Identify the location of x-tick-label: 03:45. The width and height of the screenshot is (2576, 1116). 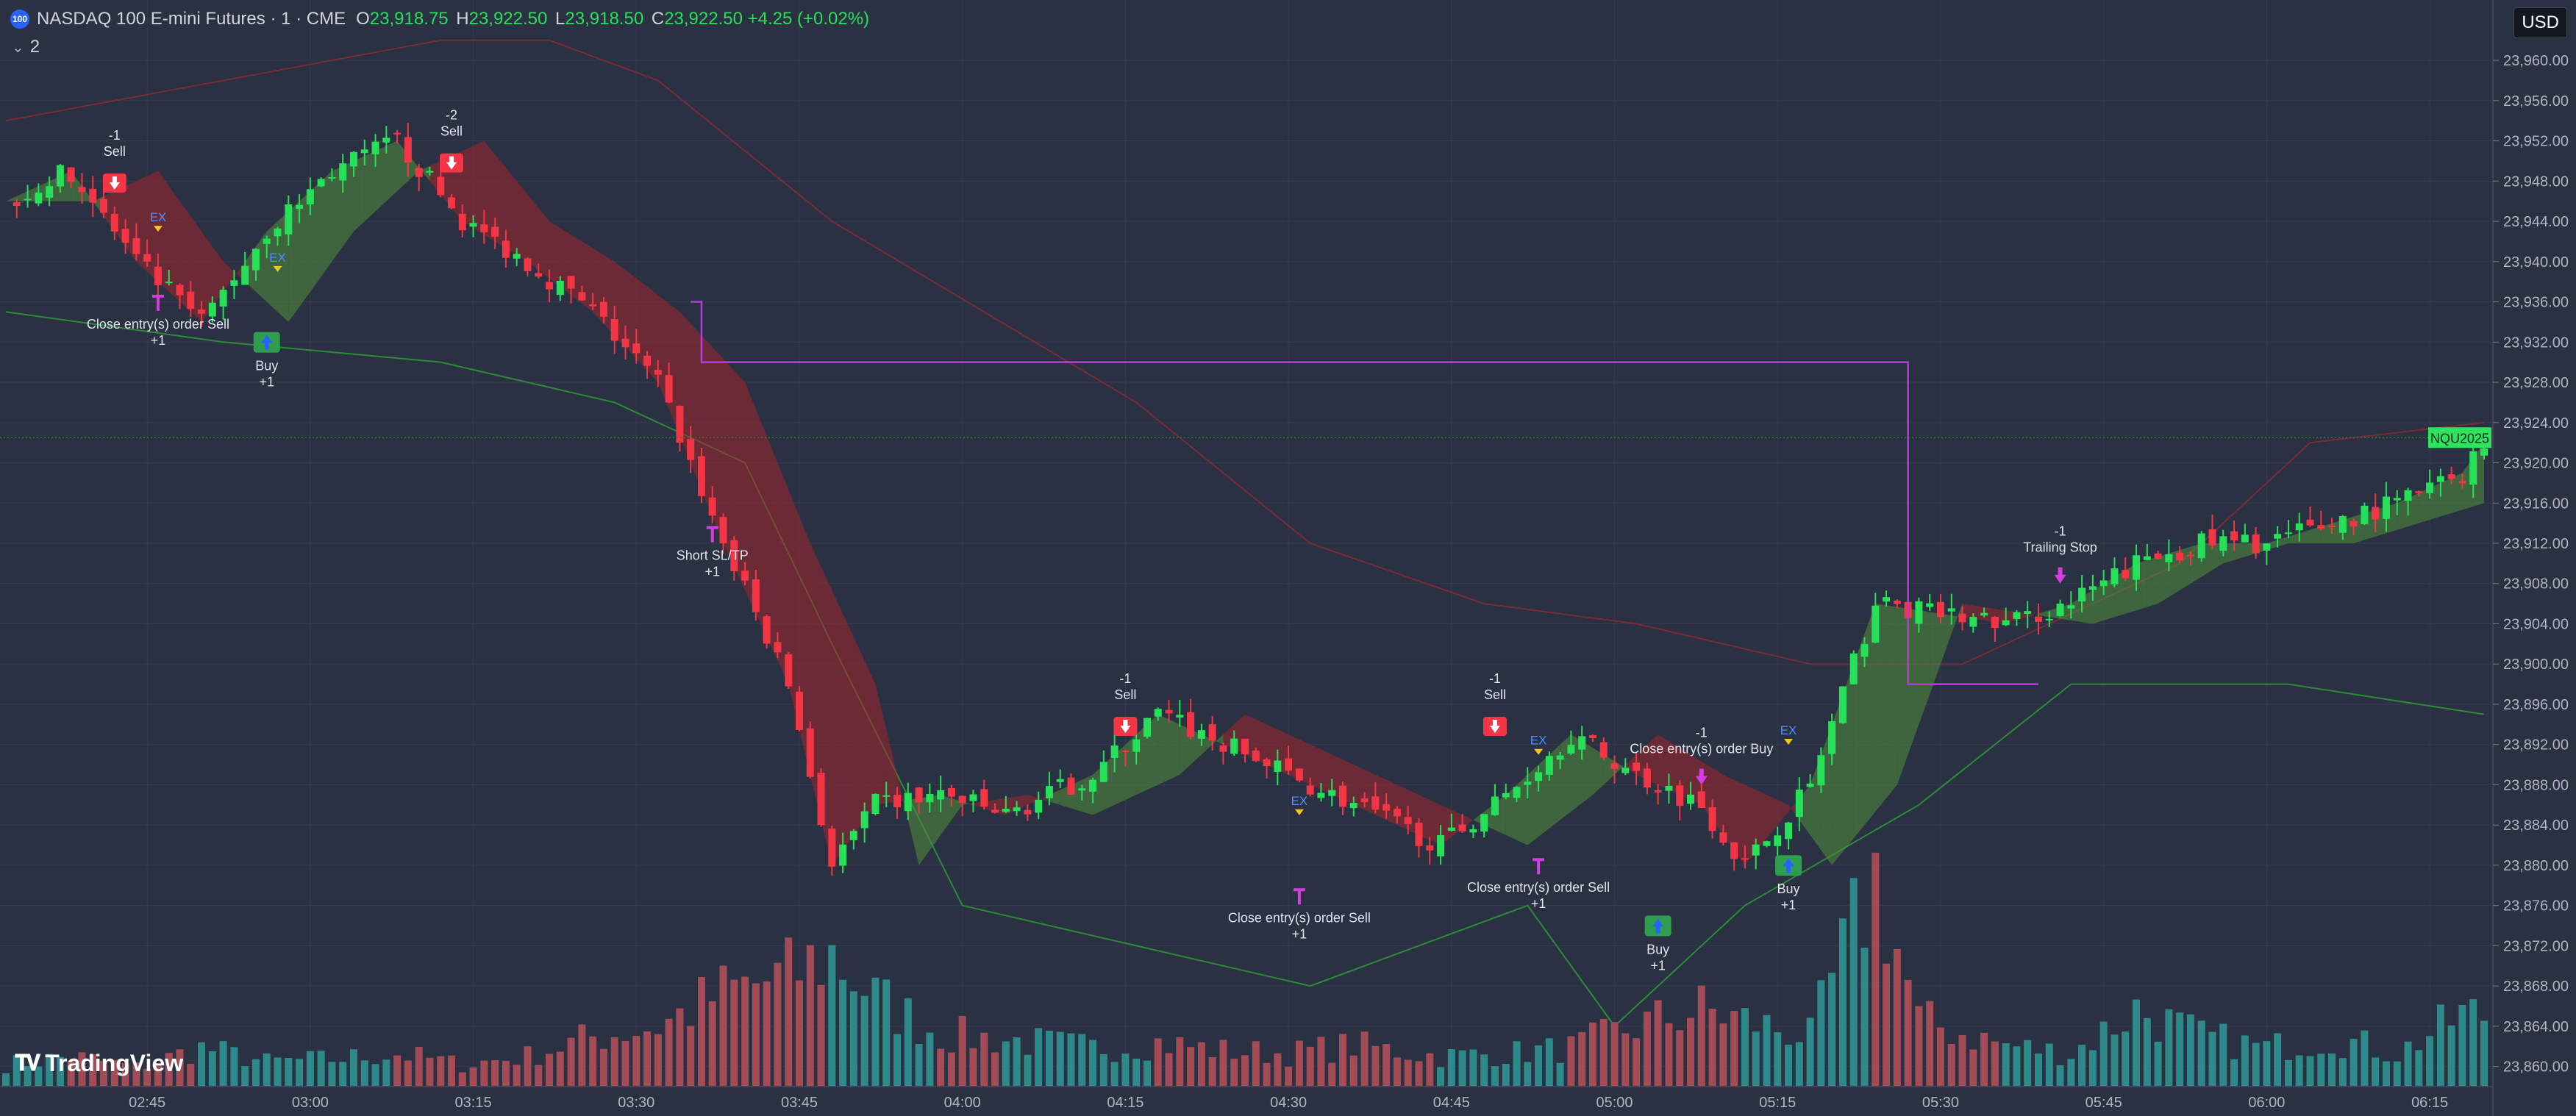
(799, 1103).